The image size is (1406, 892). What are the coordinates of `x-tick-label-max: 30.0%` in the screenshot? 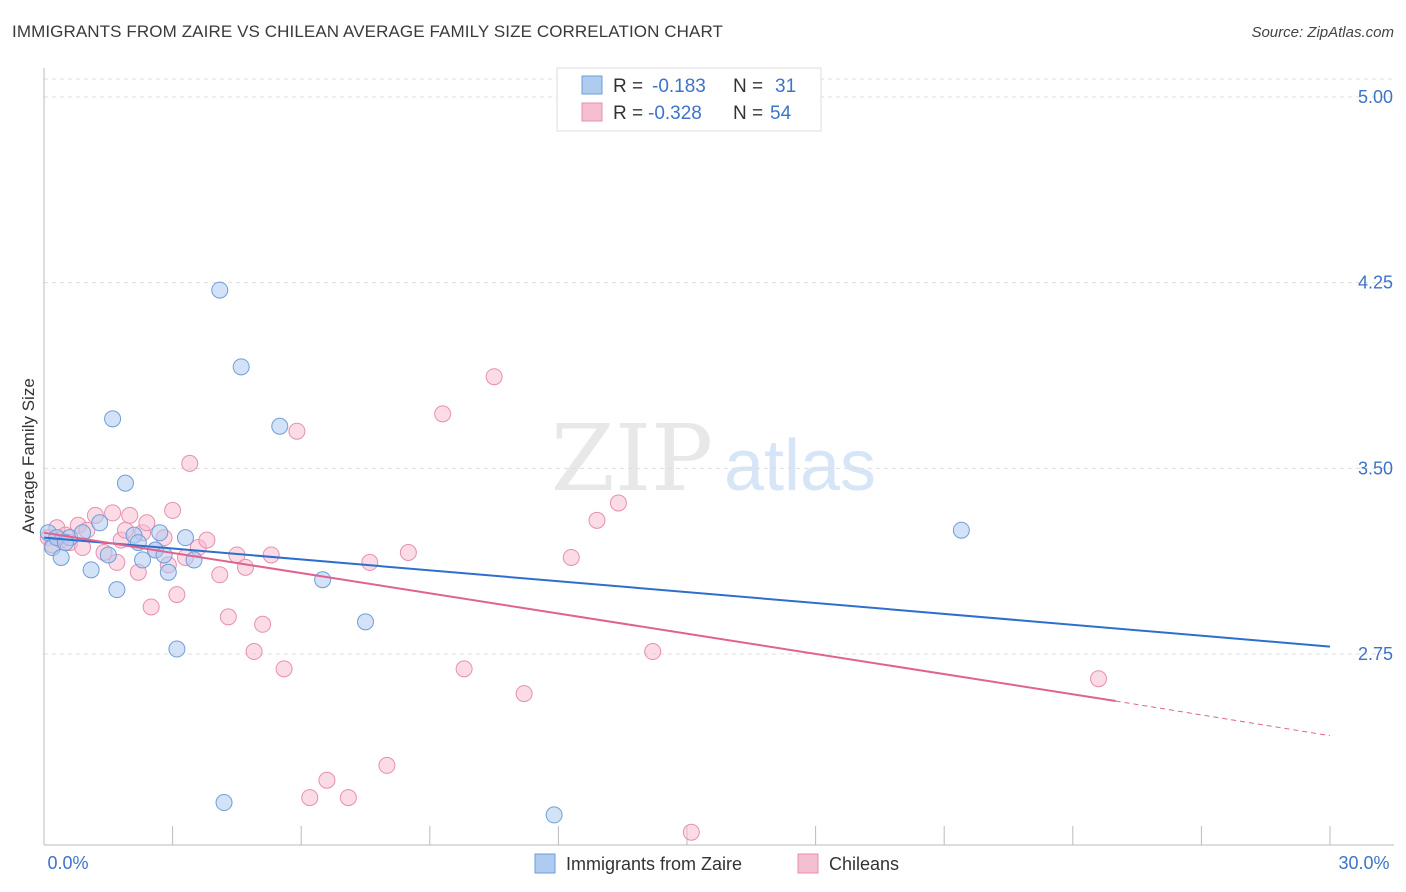 It's located at (1363, 863).